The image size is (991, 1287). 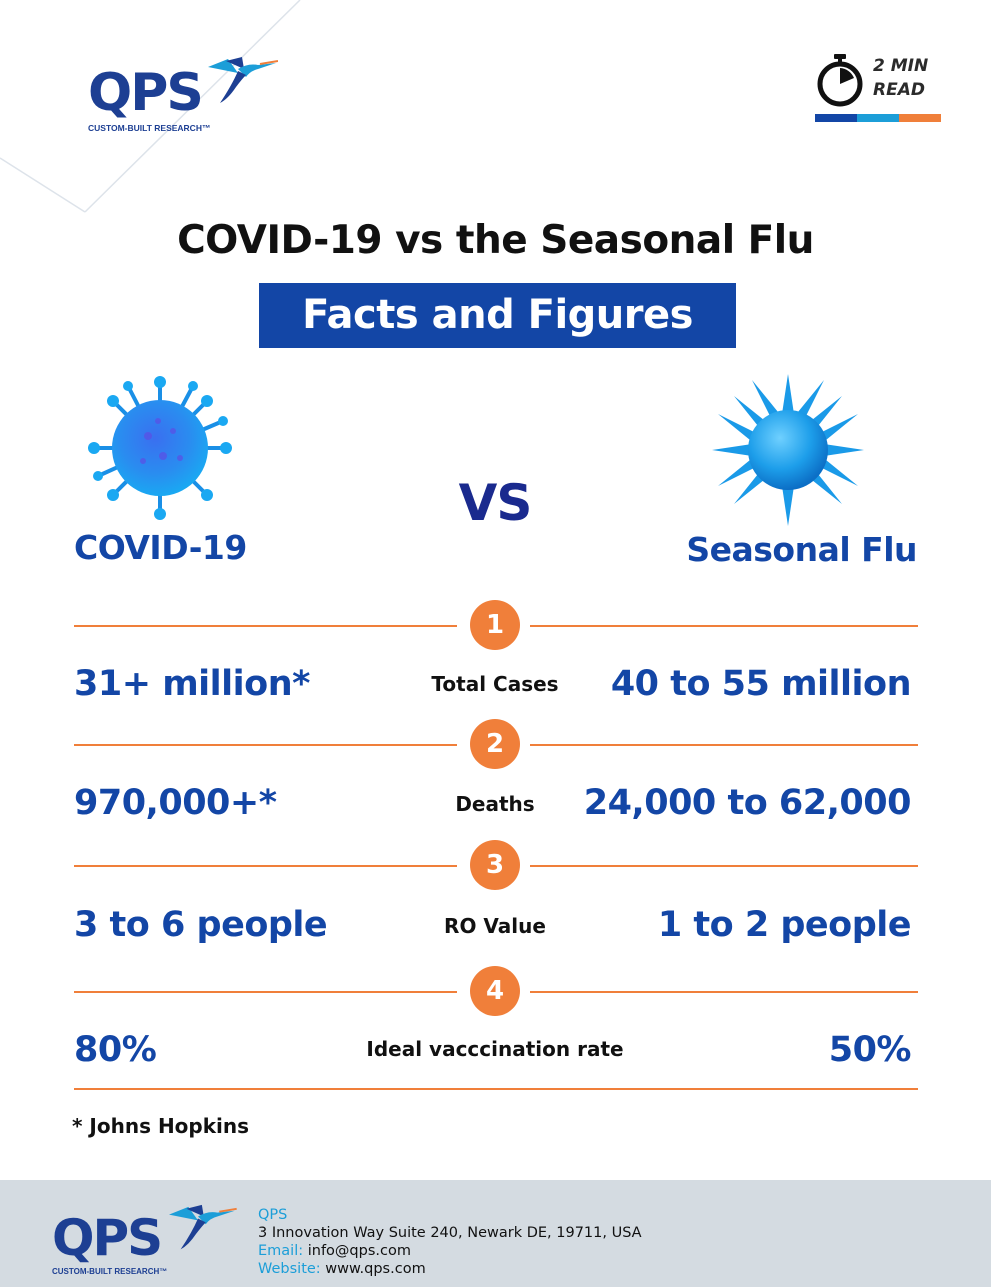 I want to click on covid-value: 31+ million*, so click(x=192, y=684).